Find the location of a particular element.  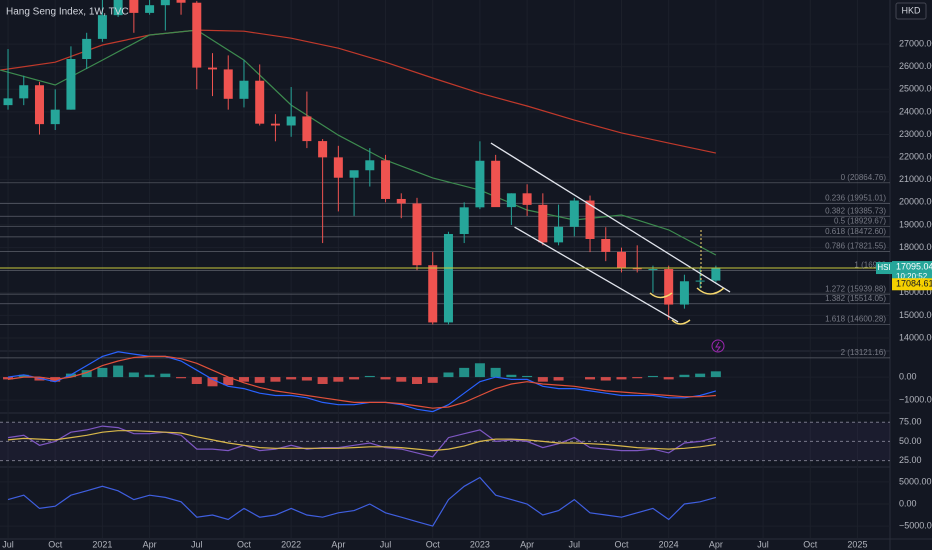

countdown: 10:20:52 is located at coordinates (912, 276).